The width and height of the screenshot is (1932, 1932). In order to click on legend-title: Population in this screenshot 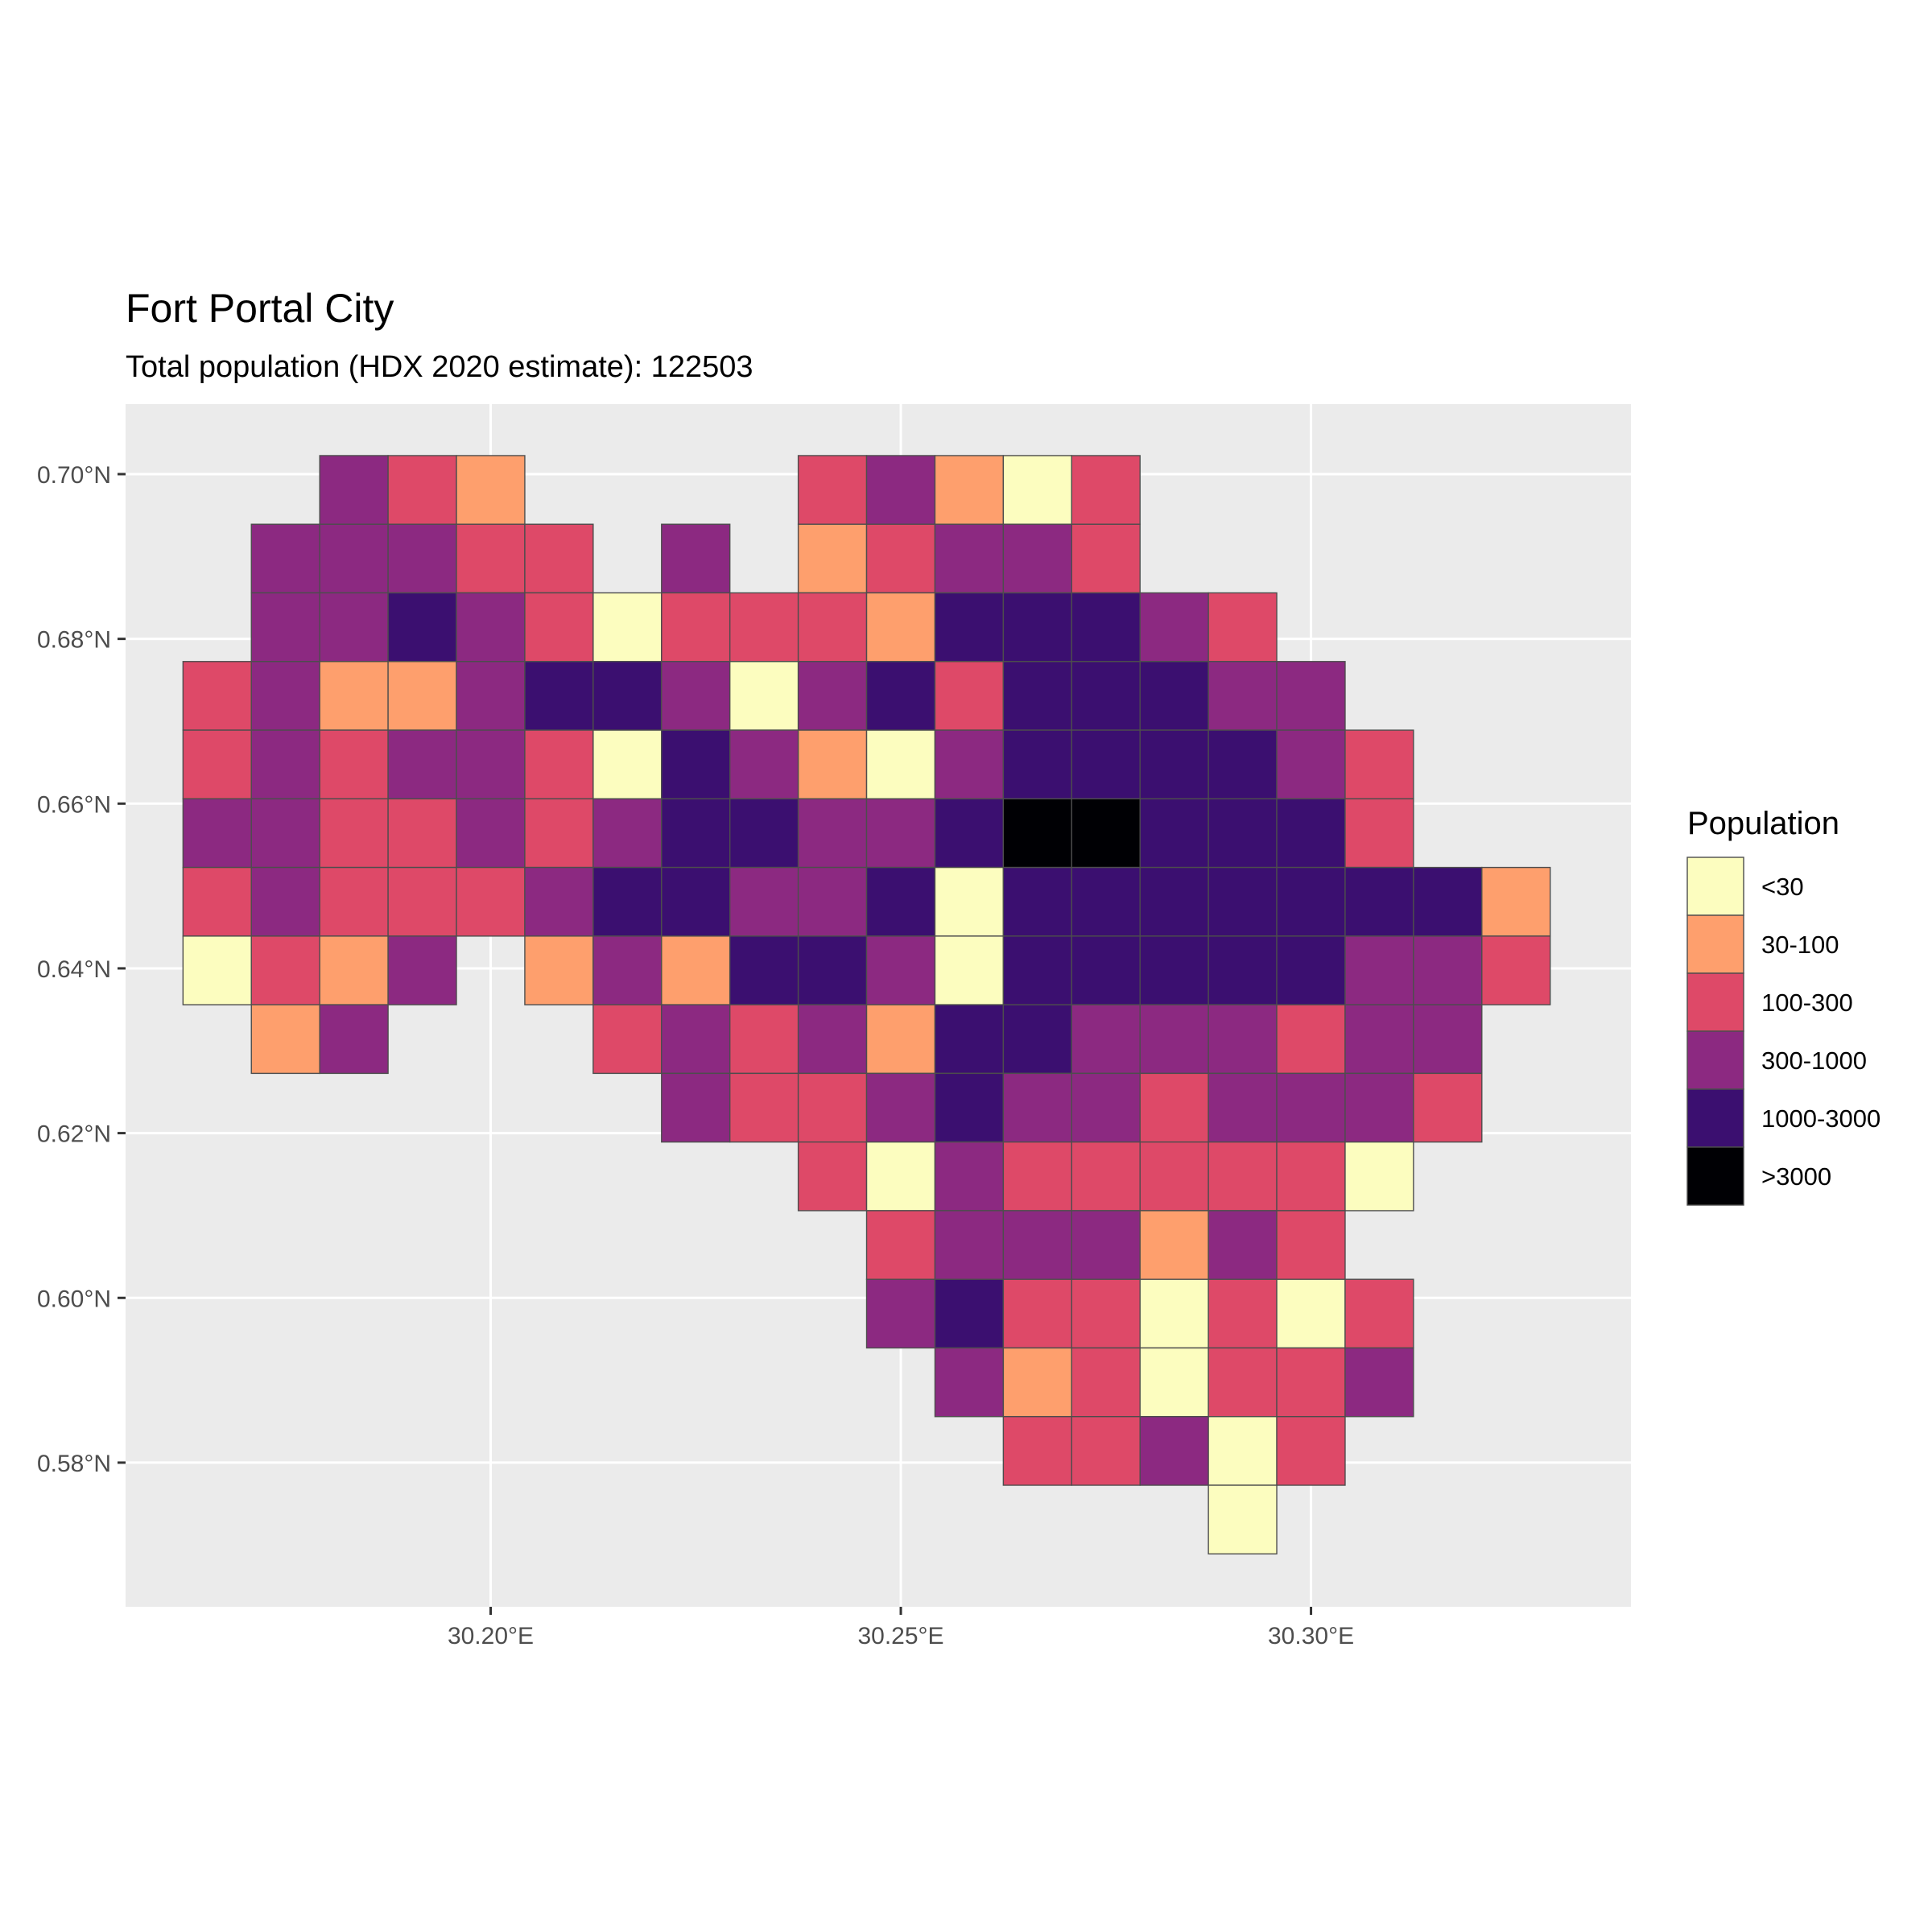, I will do `click(1763, 823)`.